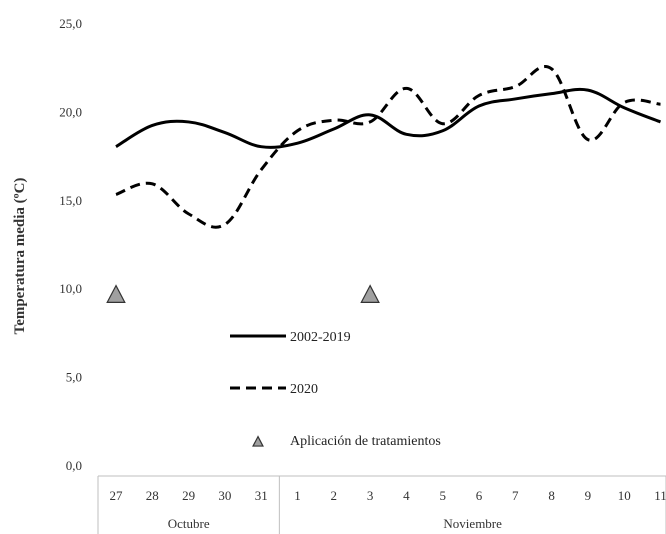 This screenshot has height=534, width=666. What do you see at coordinates (258, 441) in the screenshot?
I see `legend-swatch-treatment` at bounding box center [258, 441].